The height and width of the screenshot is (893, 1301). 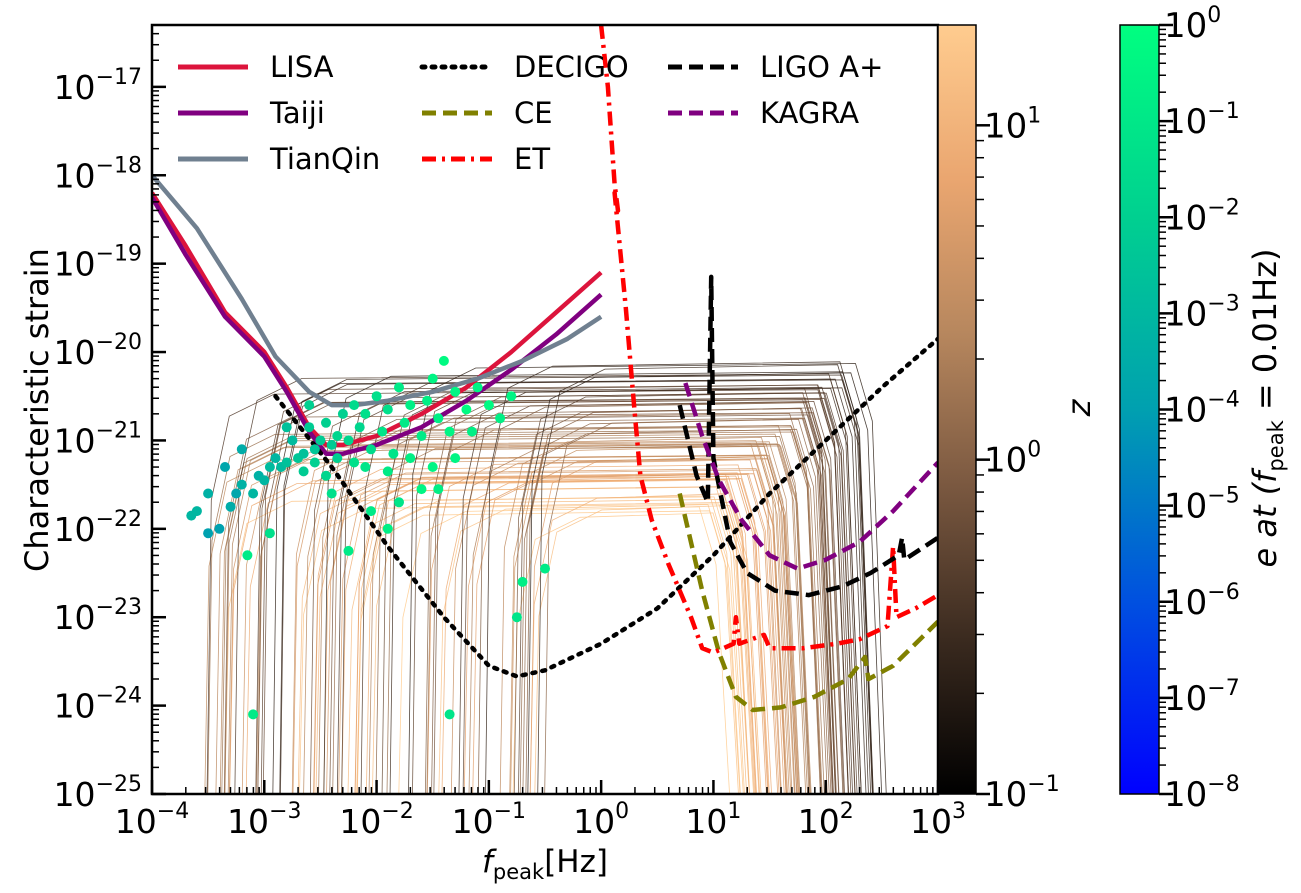 I want to click on x-tick-label: 10⁻³, so click(x=264, y=820).